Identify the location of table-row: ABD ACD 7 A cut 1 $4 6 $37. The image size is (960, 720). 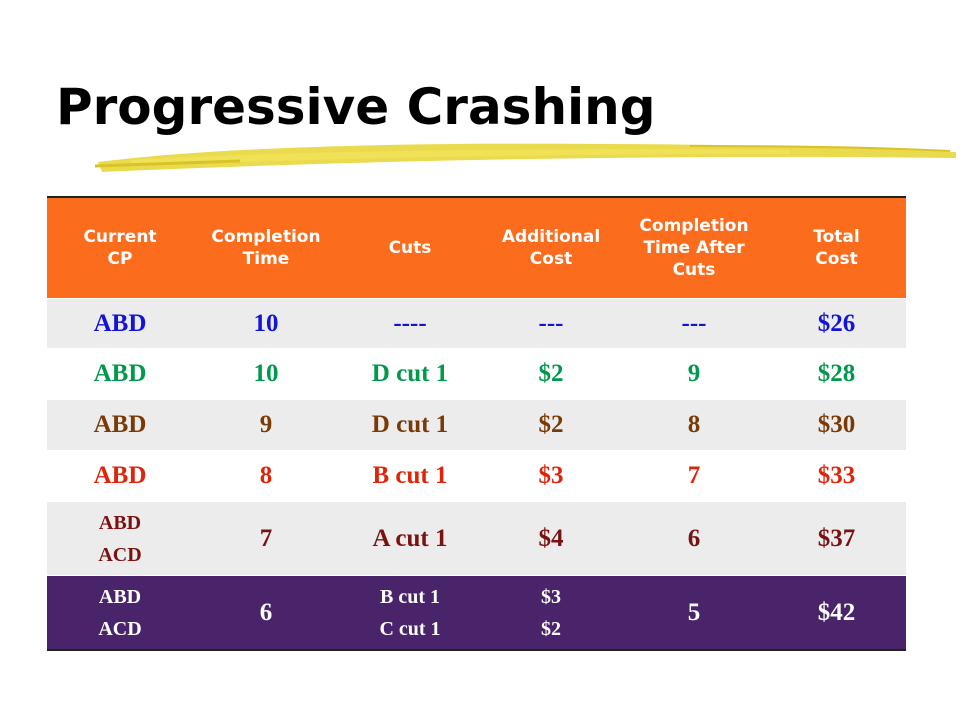
(476, 538).